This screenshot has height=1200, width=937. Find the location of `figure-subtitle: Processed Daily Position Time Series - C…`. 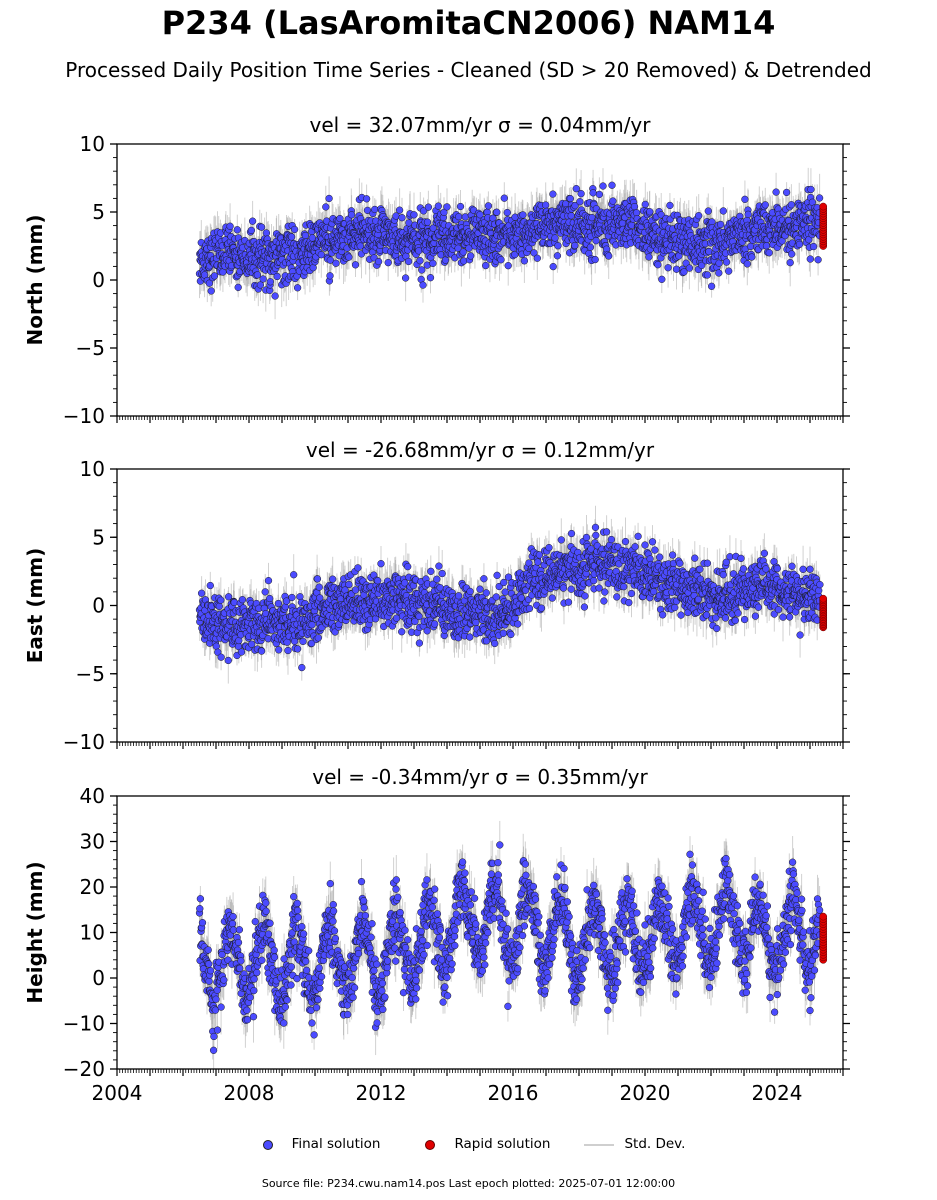

figure-subtitle: Processed Daily Position Time Series - C… is located at coordinates (468, 70).